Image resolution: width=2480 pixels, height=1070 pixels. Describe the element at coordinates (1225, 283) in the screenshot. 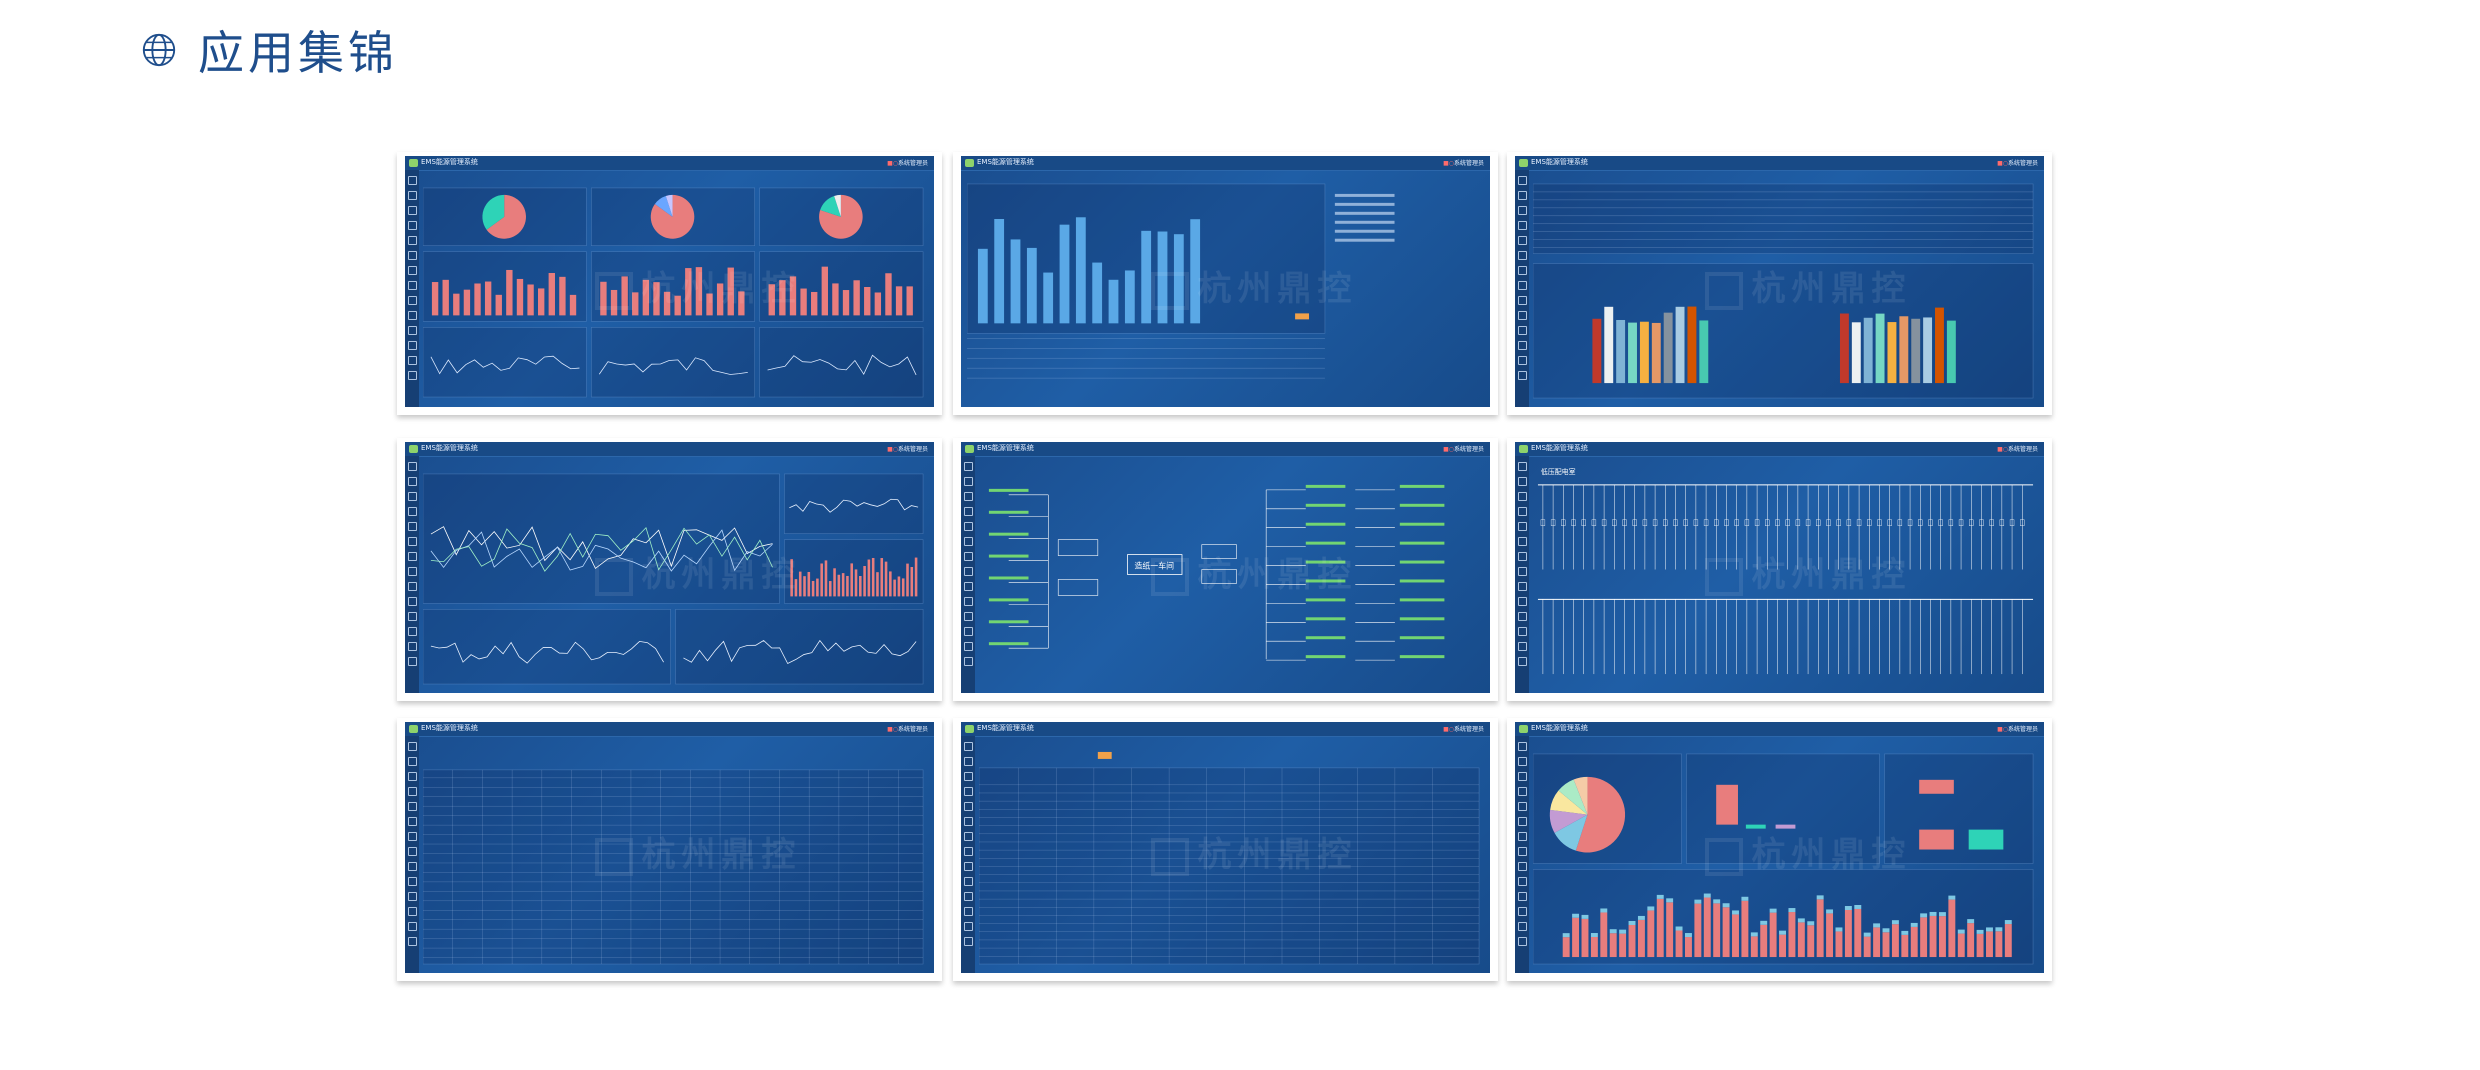

I see `screenshot-card-2: EMS能源管理系统 系统管理员 杭州鼎控` at that location.